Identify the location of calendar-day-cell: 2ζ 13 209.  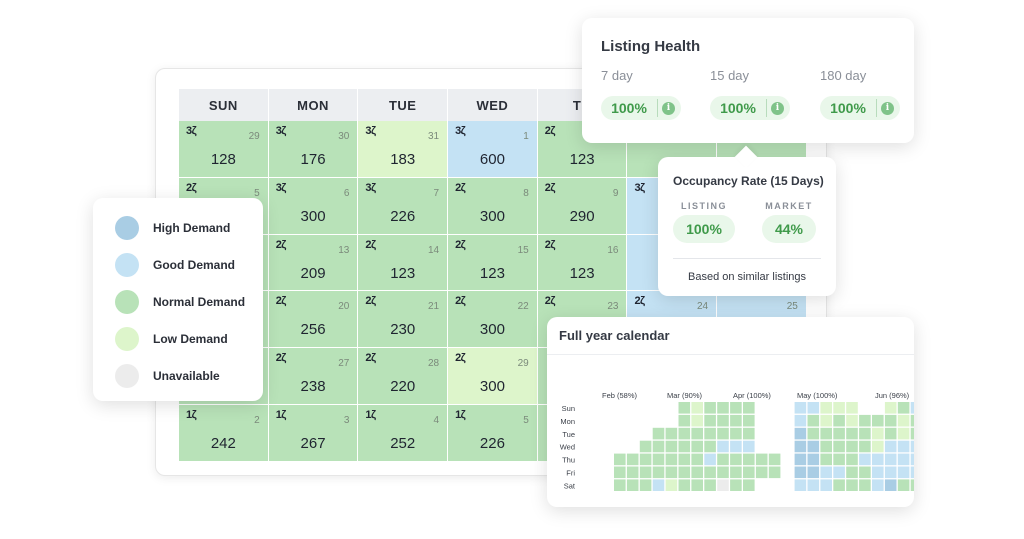
(313, 263).